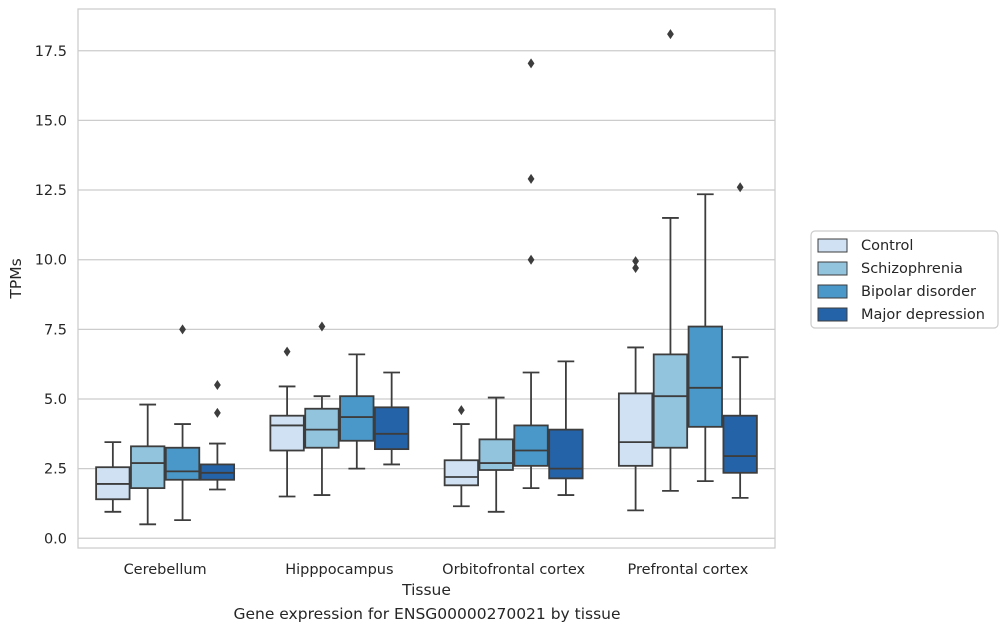  What do you see at coordinates (55, 539) in the screenshot?
I see `y-tick-label: 0.0` at bounding box center [55, 539].